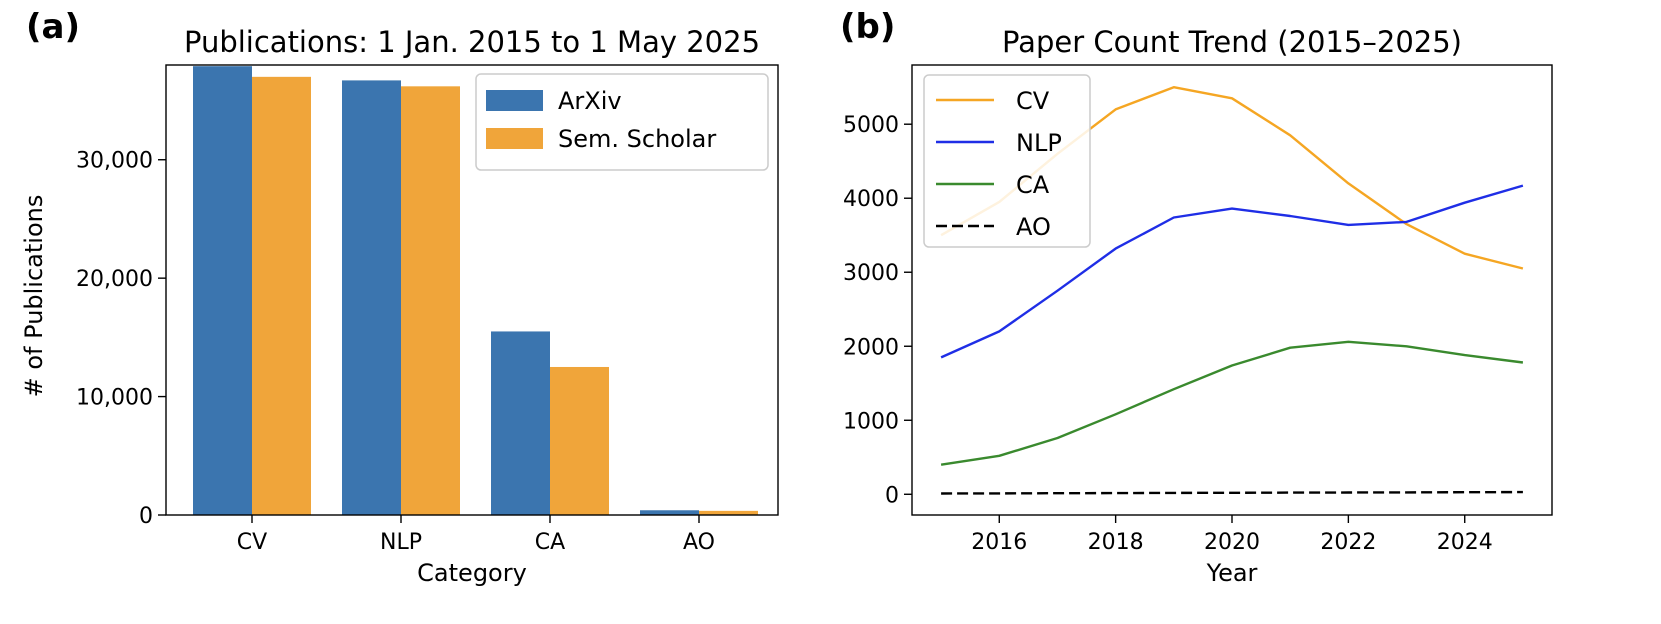 The width and height of the screenshot is (1661, 624). What do you see at coordinates (472, 42) in the screenshot?
I see `bar-chart-title: Publications: 1 Jan. 2015 to 1 May 2025` at bounding box center [472, 42].